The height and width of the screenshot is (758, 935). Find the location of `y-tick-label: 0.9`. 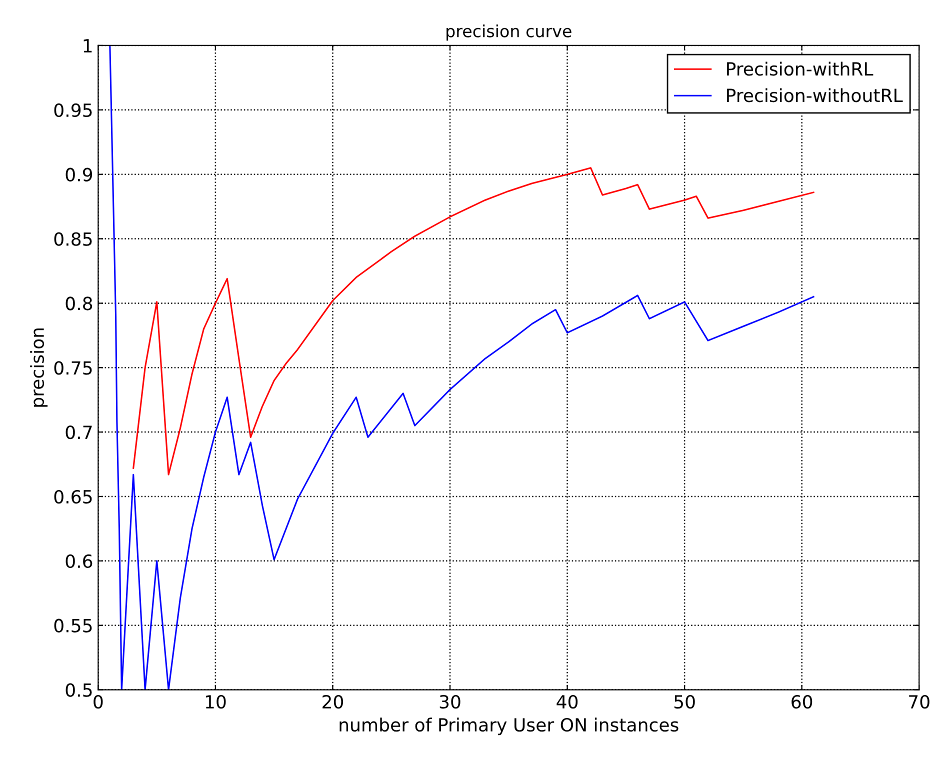

y-tick-label: 0.9 is located at coordinates (79, 175).